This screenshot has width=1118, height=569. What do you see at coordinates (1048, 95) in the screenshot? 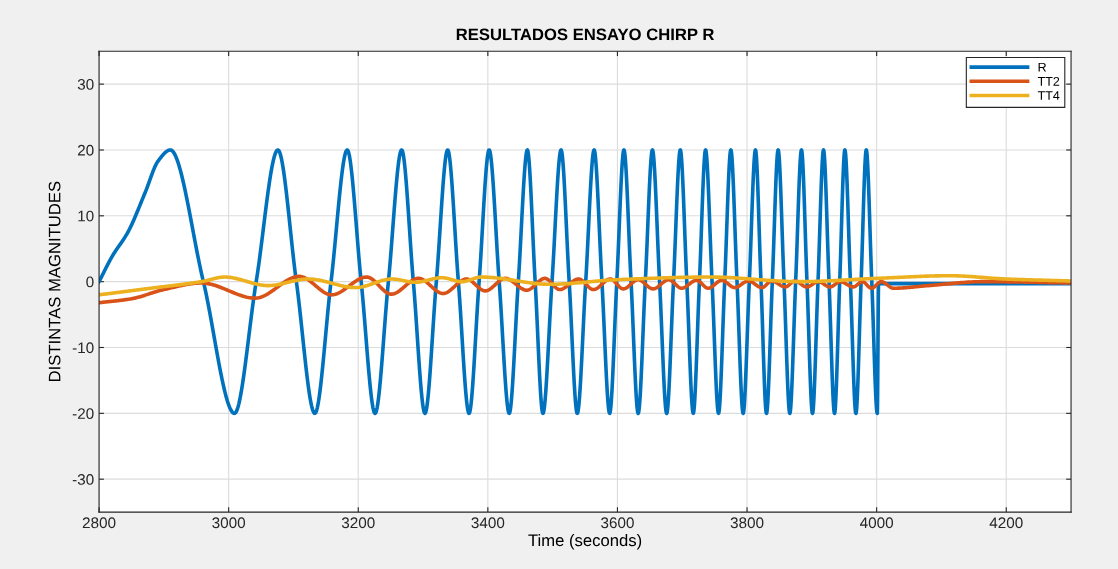
I see `legend-label: TT4` at bounding box center [1048, 95].